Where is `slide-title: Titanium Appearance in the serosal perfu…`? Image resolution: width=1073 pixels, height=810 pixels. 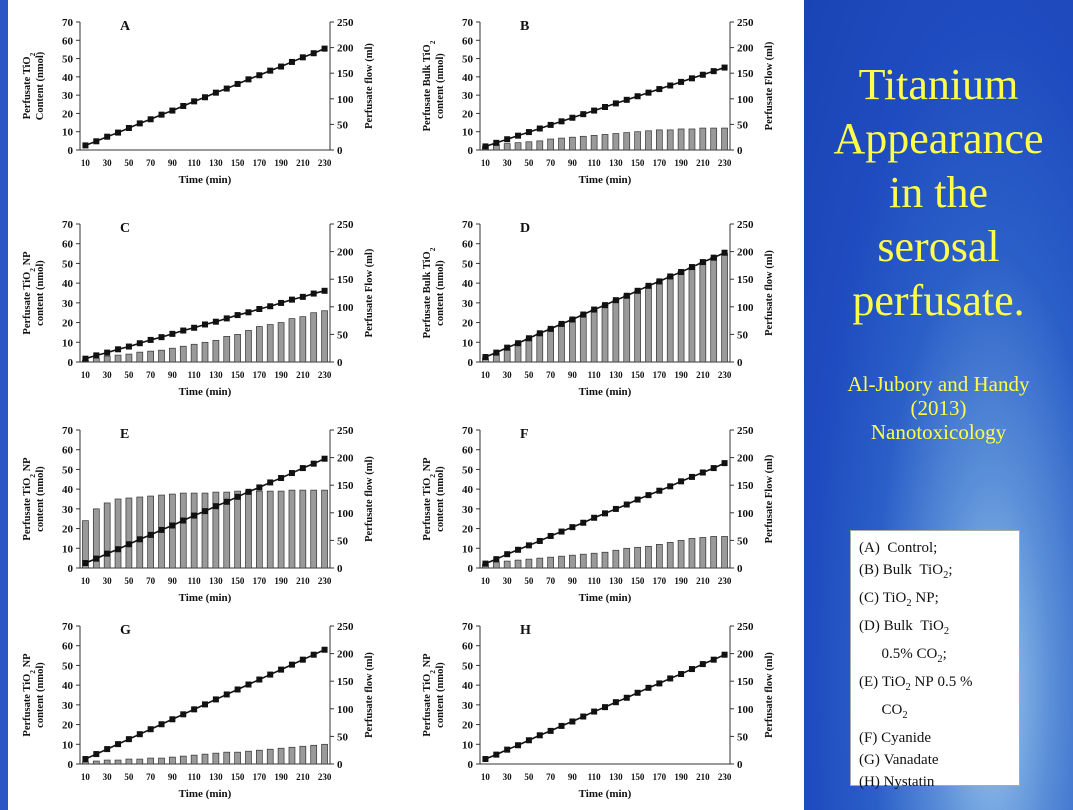 slide-title: Titanium Appearance in the serosal perfu… is located at coordinates (938, 193).